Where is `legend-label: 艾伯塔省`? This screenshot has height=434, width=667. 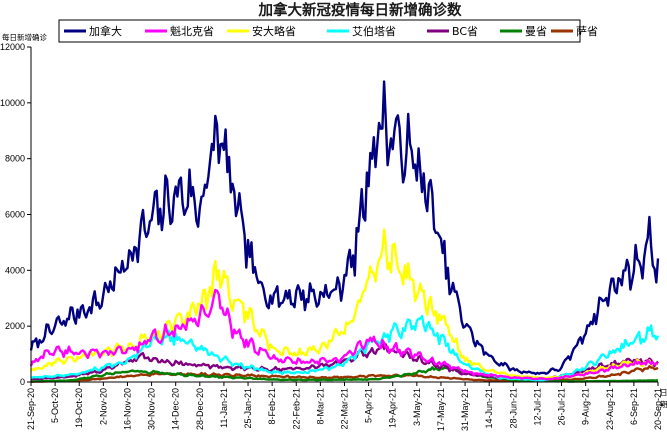
legend-label: 艾伯塔省 is located at coordinates (374, 31).